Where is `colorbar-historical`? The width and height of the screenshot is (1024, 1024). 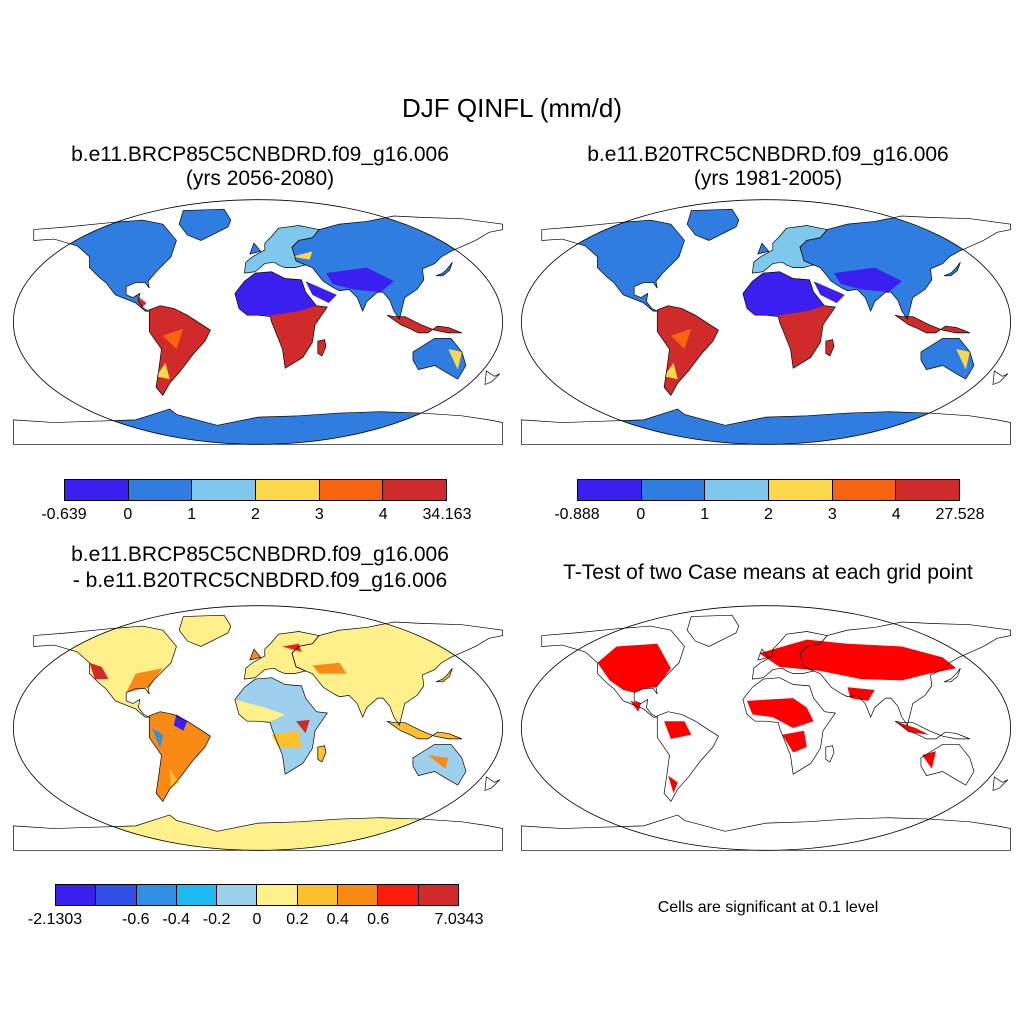 colorbar-historical is located at coordinates (768, 490).